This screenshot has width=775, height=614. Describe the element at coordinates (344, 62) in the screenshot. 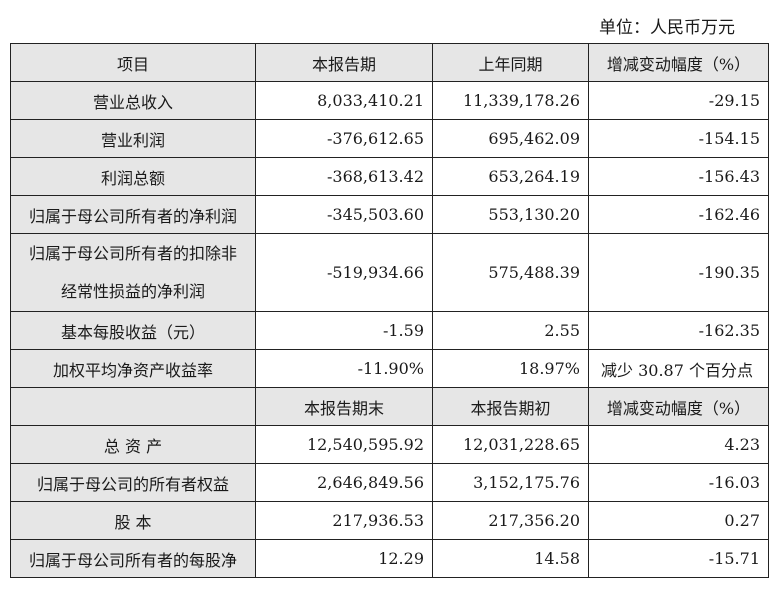

I see `header-current: 本报告期` at that location.